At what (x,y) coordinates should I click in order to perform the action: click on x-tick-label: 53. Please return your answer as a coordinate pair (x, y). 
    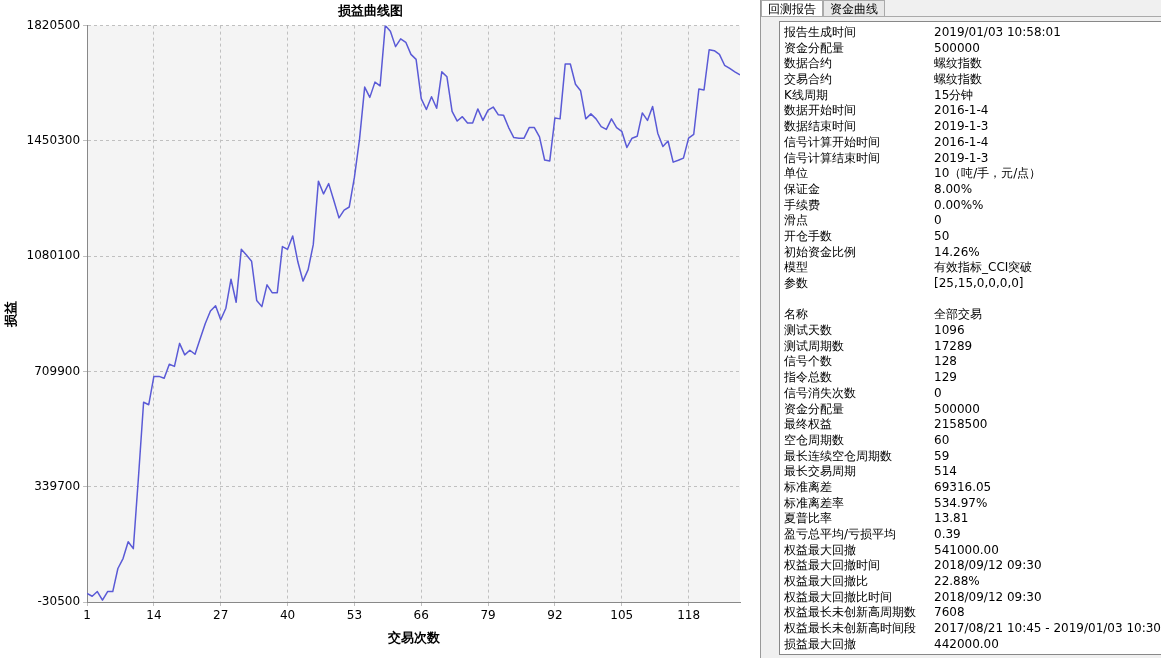
    Looking at the image, I should click on (354, 615).